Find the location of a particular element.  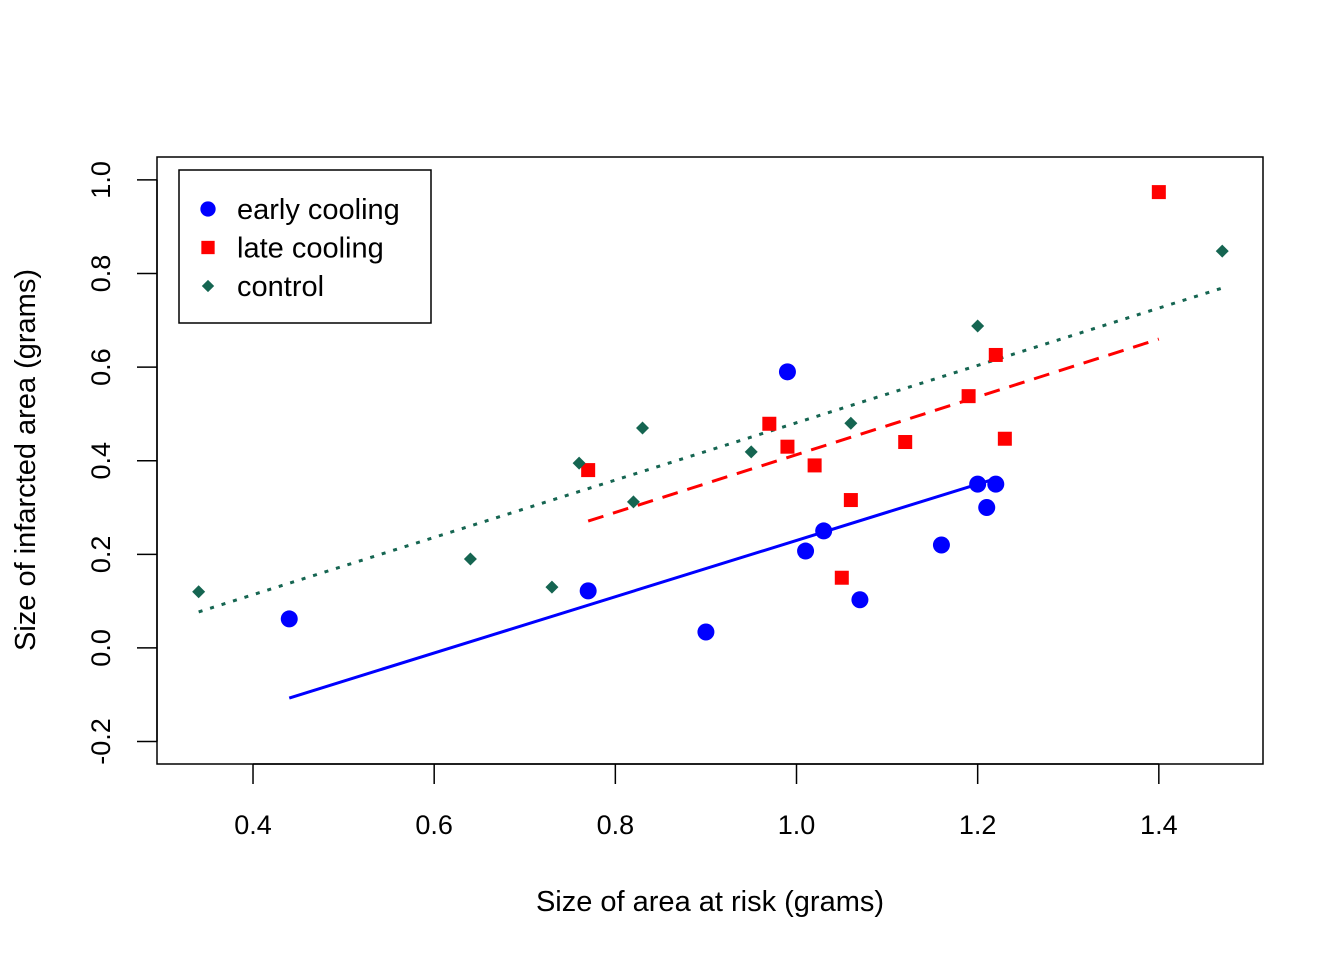

legend-label-late-cooling: late cooling is located at coordinates (310, 249).